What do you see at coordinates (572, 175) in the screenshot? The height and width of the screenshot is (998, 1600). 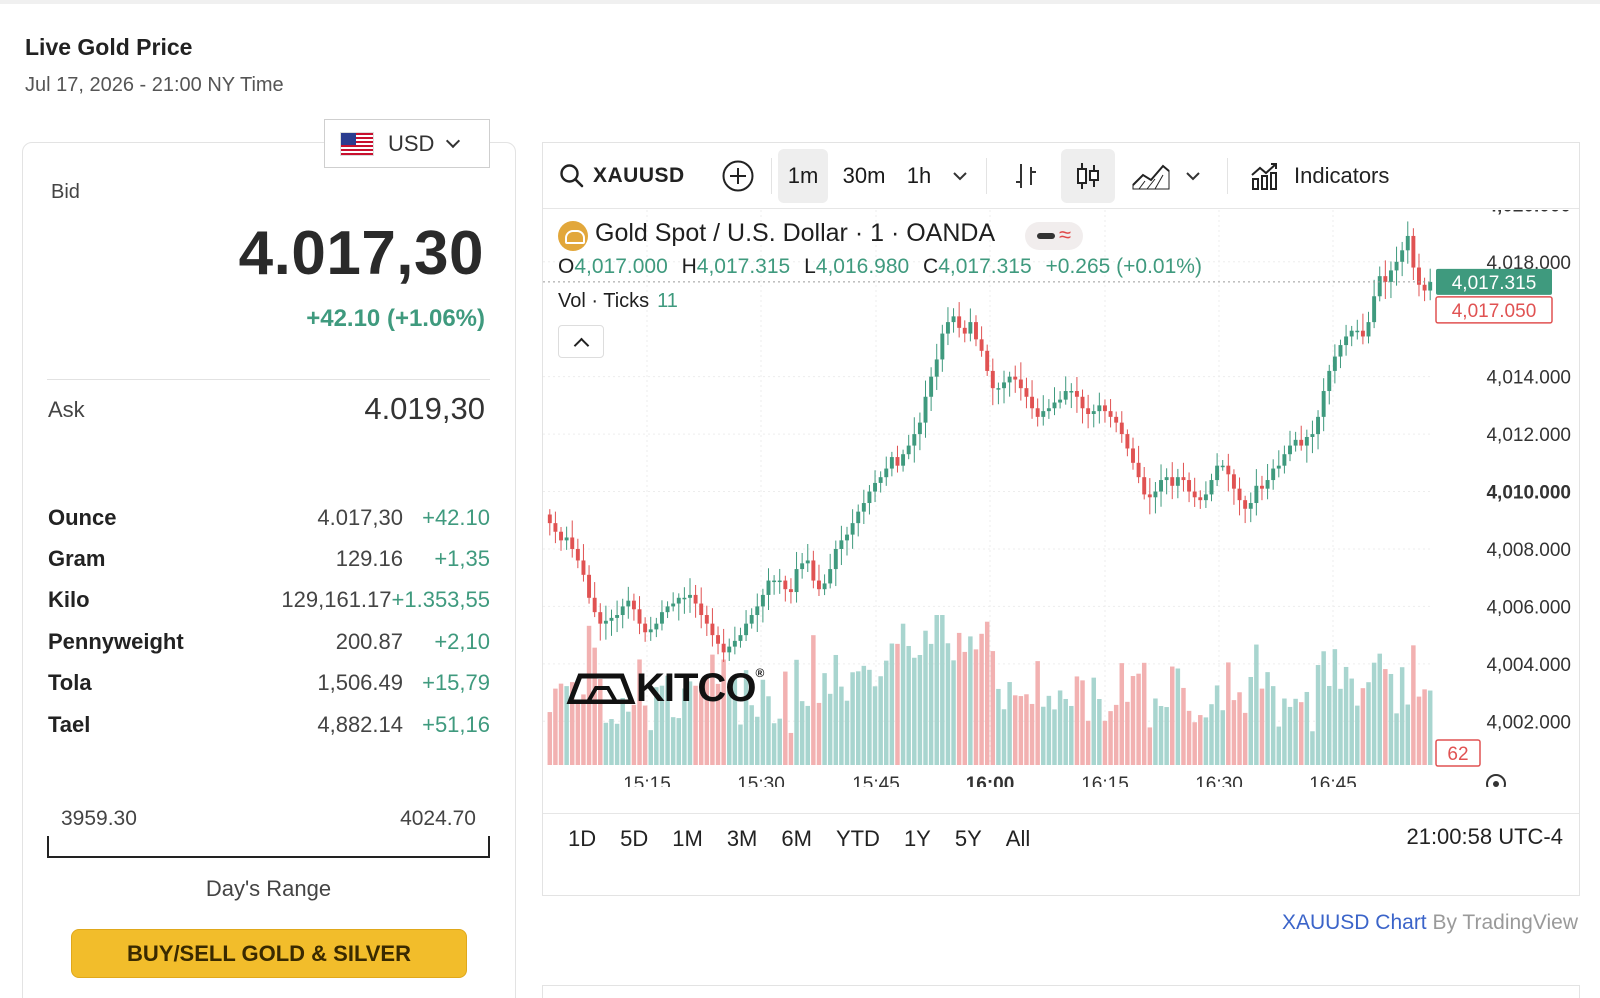 I see `search-icon` at bounding box center [572, 175].